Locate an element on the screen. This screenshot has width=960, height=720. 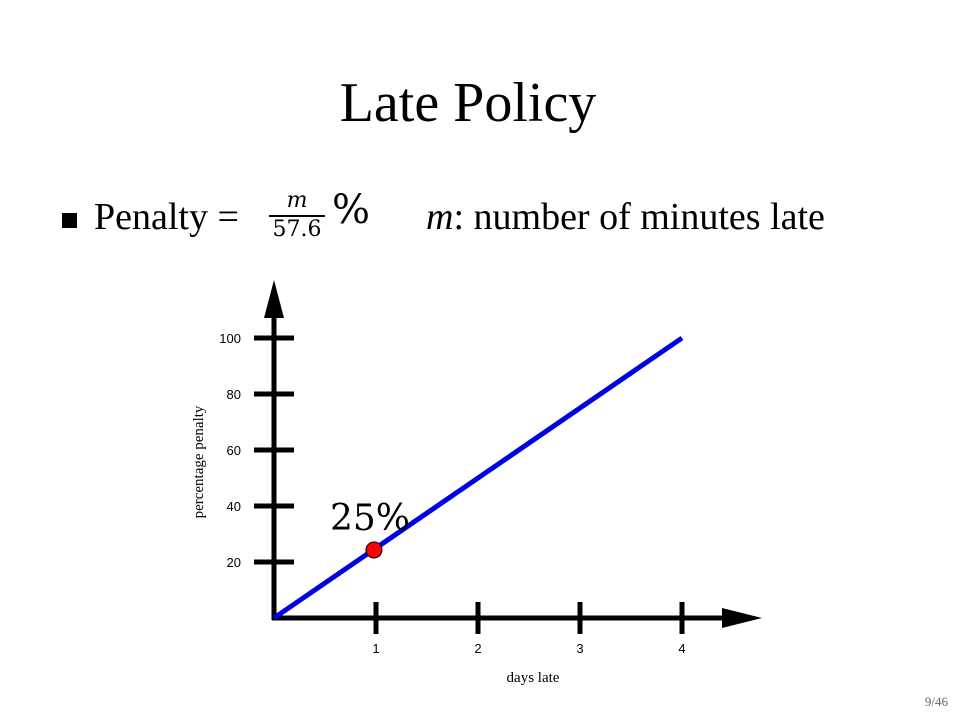
x-ticks: 1 2 3 4 is located at coordinates (529, 629).